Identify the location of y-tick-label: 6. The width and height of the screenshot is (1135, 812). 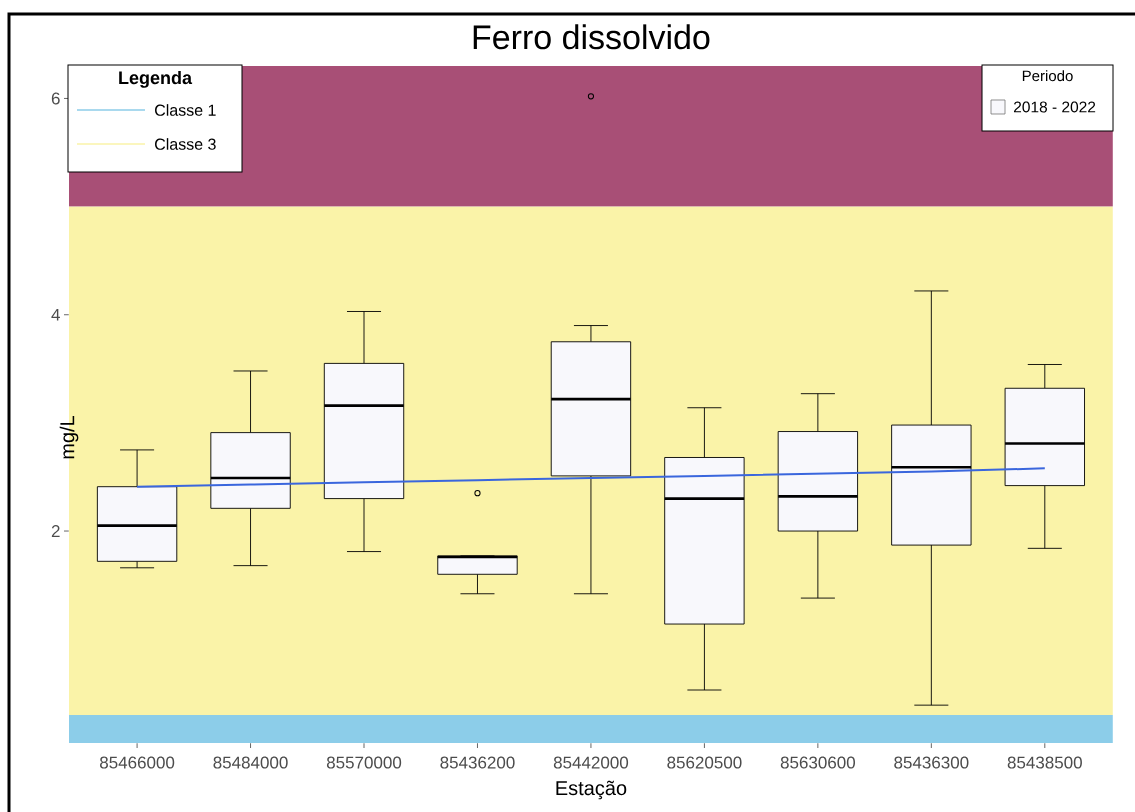
(55, 98).